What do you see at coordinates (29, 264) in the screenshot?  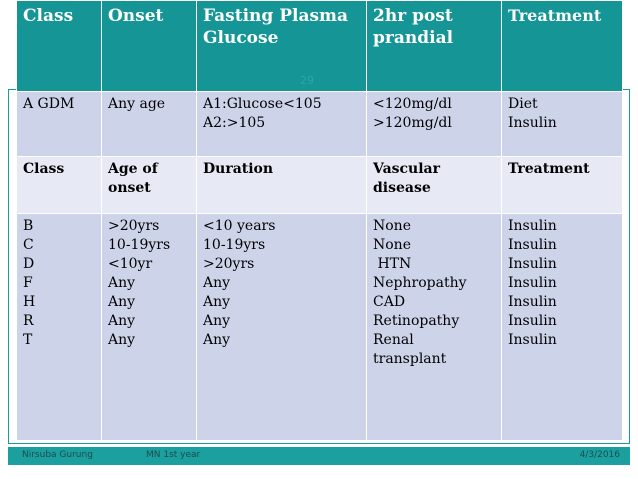 I see `cell-line: D` at bounding box center [29, 264].